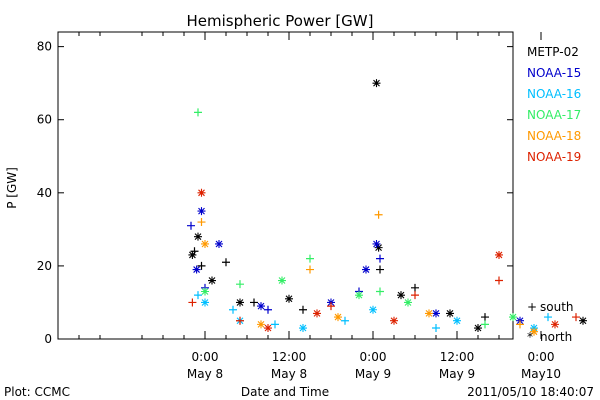 This screenshot has height=400, width=600. What do you see at coordinates (554, 73) in the screenshot?
I see `legend-entry: NOAA-15` at bounding box center [554, 73].